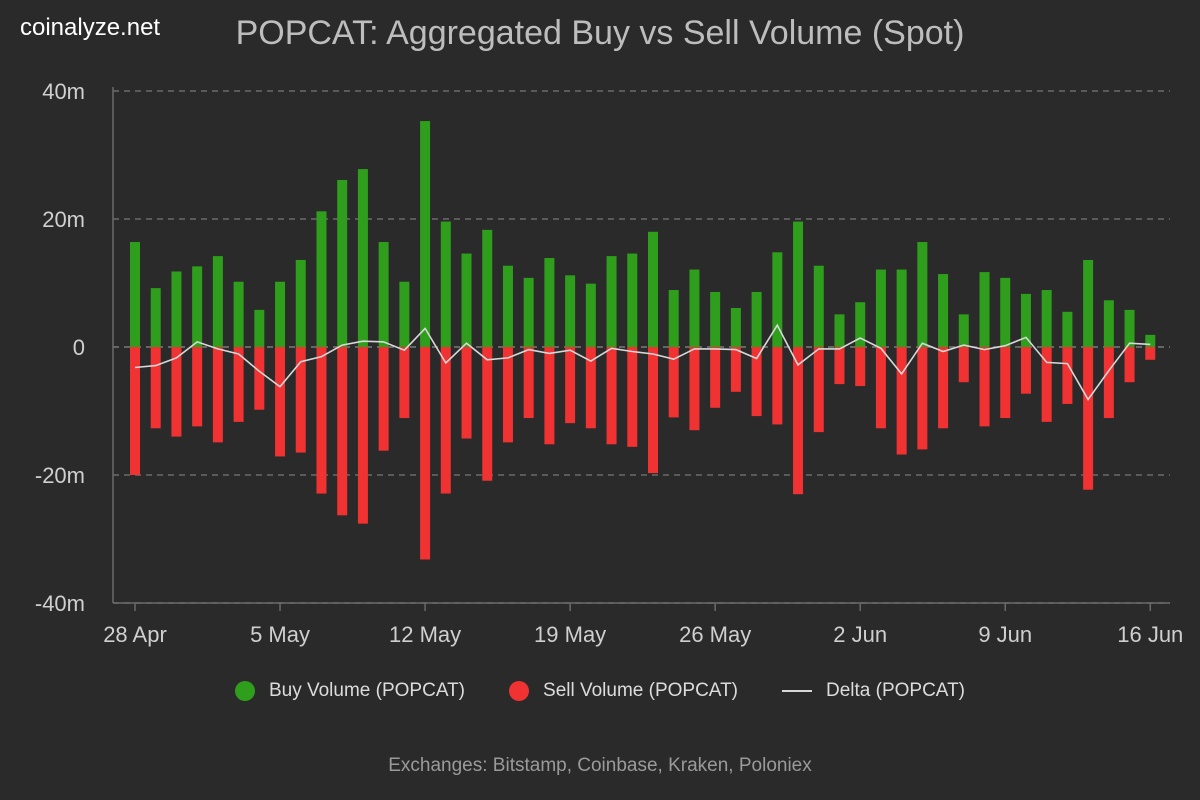 The image size is (1200, 800). Describe the element at coordinates (640, 690) in the screenshot. I see `legend-label-sell: Sell Volume (POPCAT)` at that location.